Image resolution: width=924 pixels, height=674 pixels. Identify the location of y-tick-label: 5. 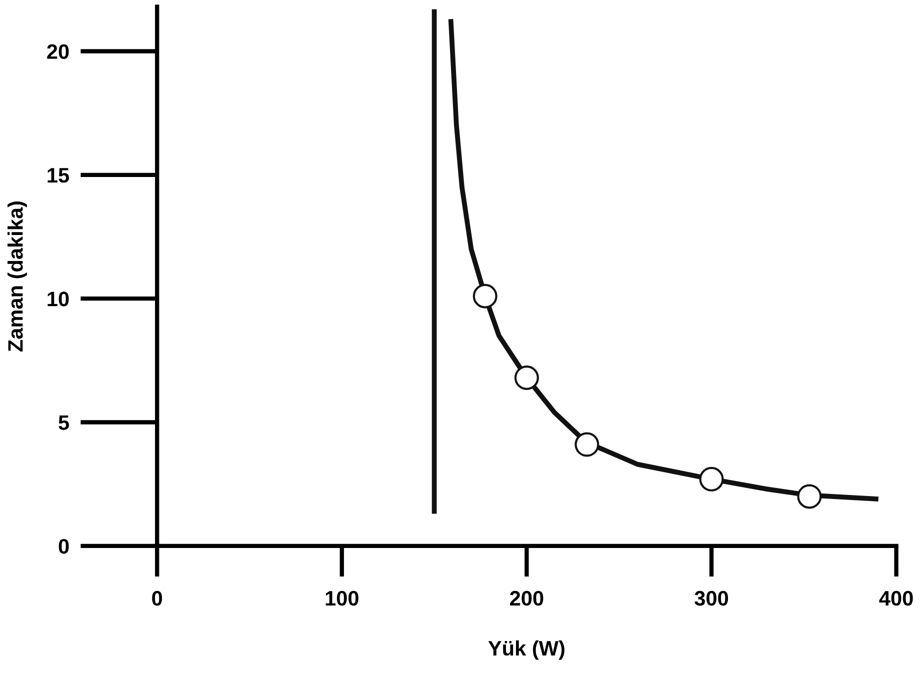
(63, 422).